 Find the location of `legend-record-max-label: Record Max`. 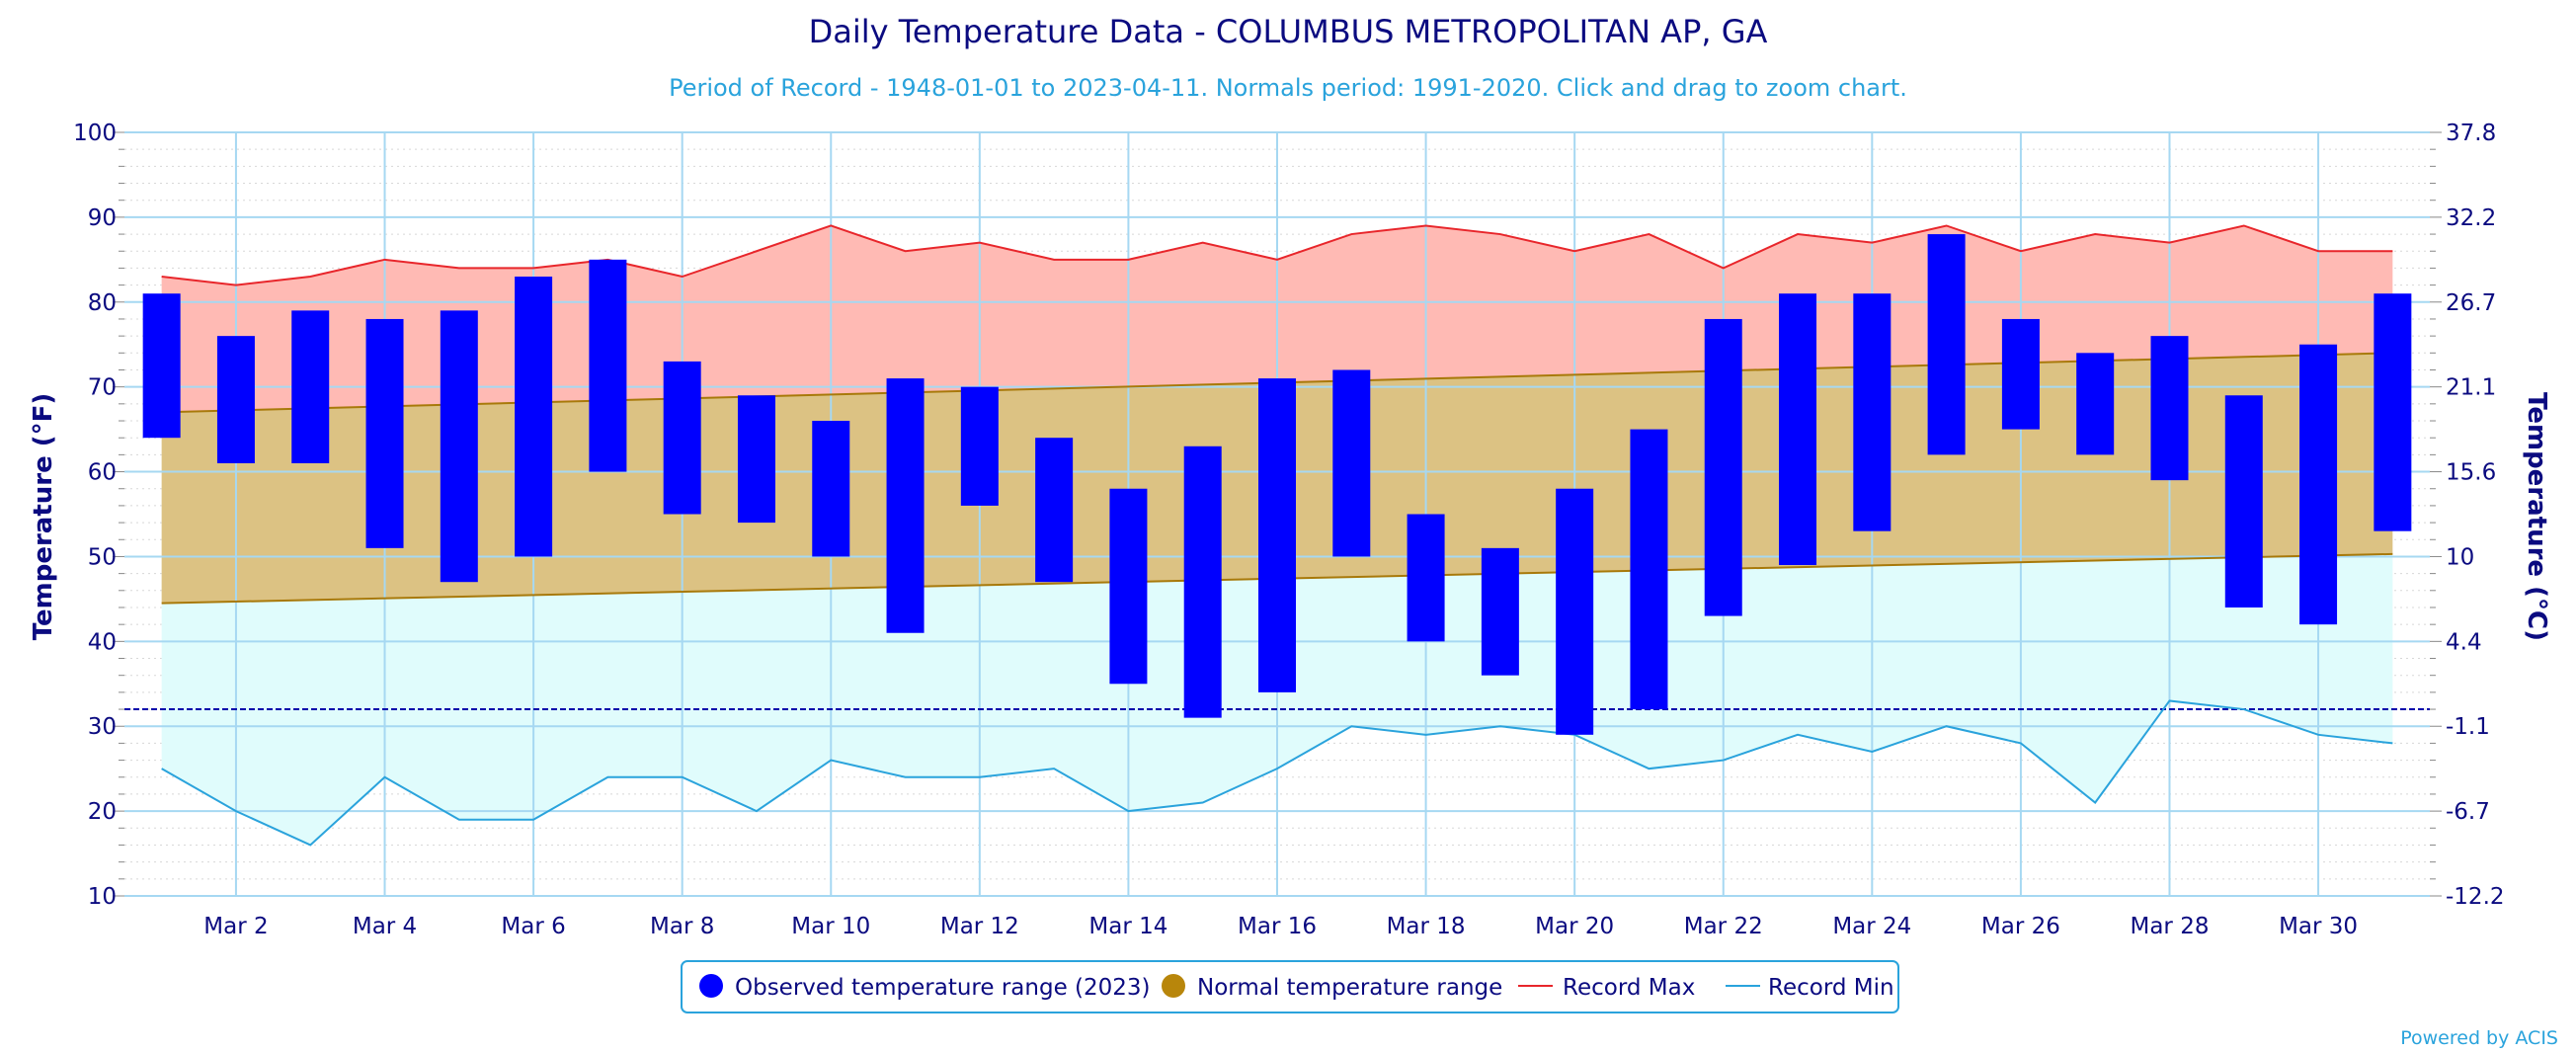

legend-record-max-label: Record Max is located at coordinates (1629, 988).